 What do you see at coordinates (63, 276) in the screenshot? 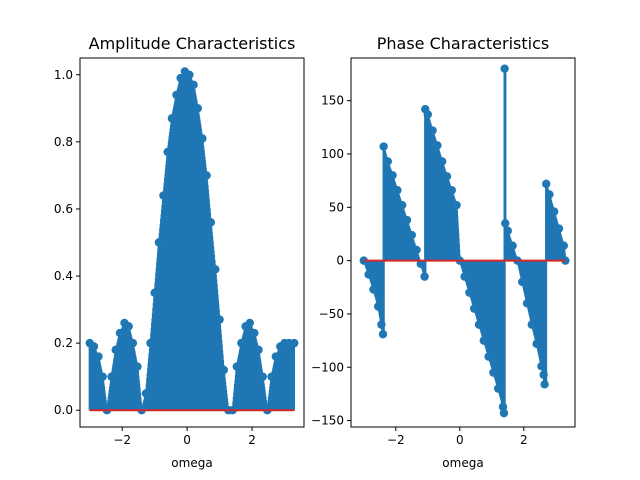
I see `amplitude-ytick-label: 0.4` at bounding box center [63, 276].